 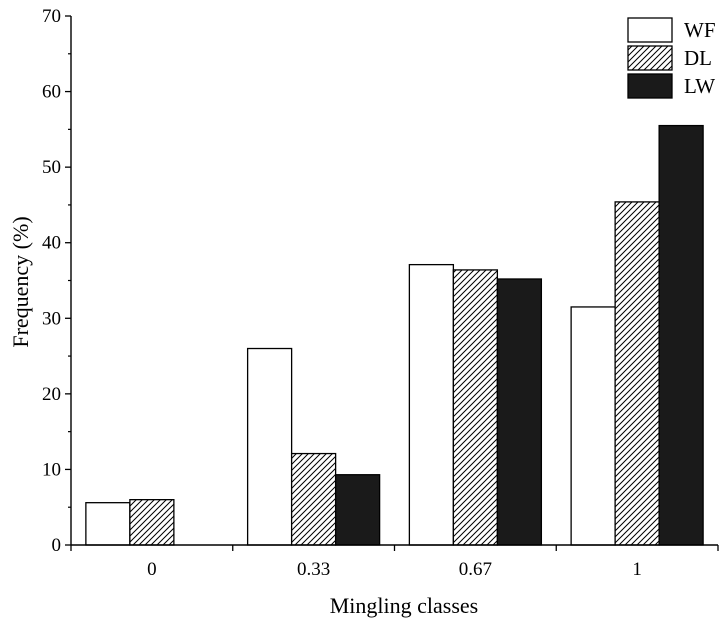 What do you see at coordinates (699, 86) in the screenshot?
I see `legend-label-lw: LW` at bounding box center [699, 86].